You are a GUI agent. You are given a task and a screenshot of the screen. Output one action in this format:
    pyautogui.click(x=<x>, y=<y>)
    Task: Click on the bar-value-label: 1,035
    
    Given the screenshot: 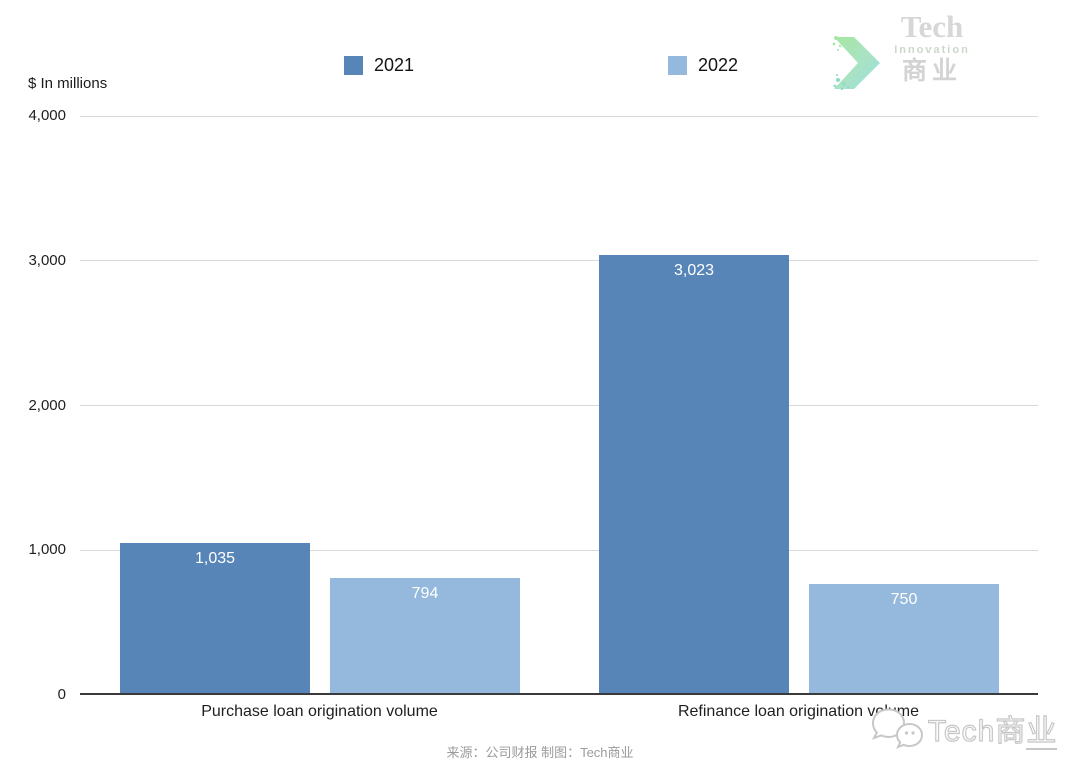 What is the action you would take?
    pyautogui.click(x=215, y=559)
    